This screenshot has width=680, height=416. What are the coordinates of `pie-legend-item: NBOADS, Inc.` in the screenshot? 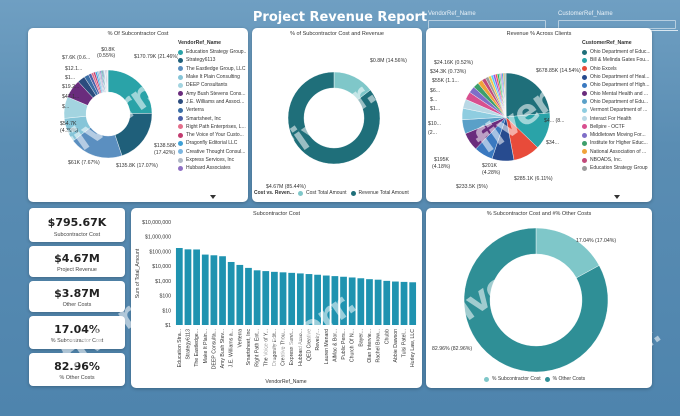 It's located at (616, 160).